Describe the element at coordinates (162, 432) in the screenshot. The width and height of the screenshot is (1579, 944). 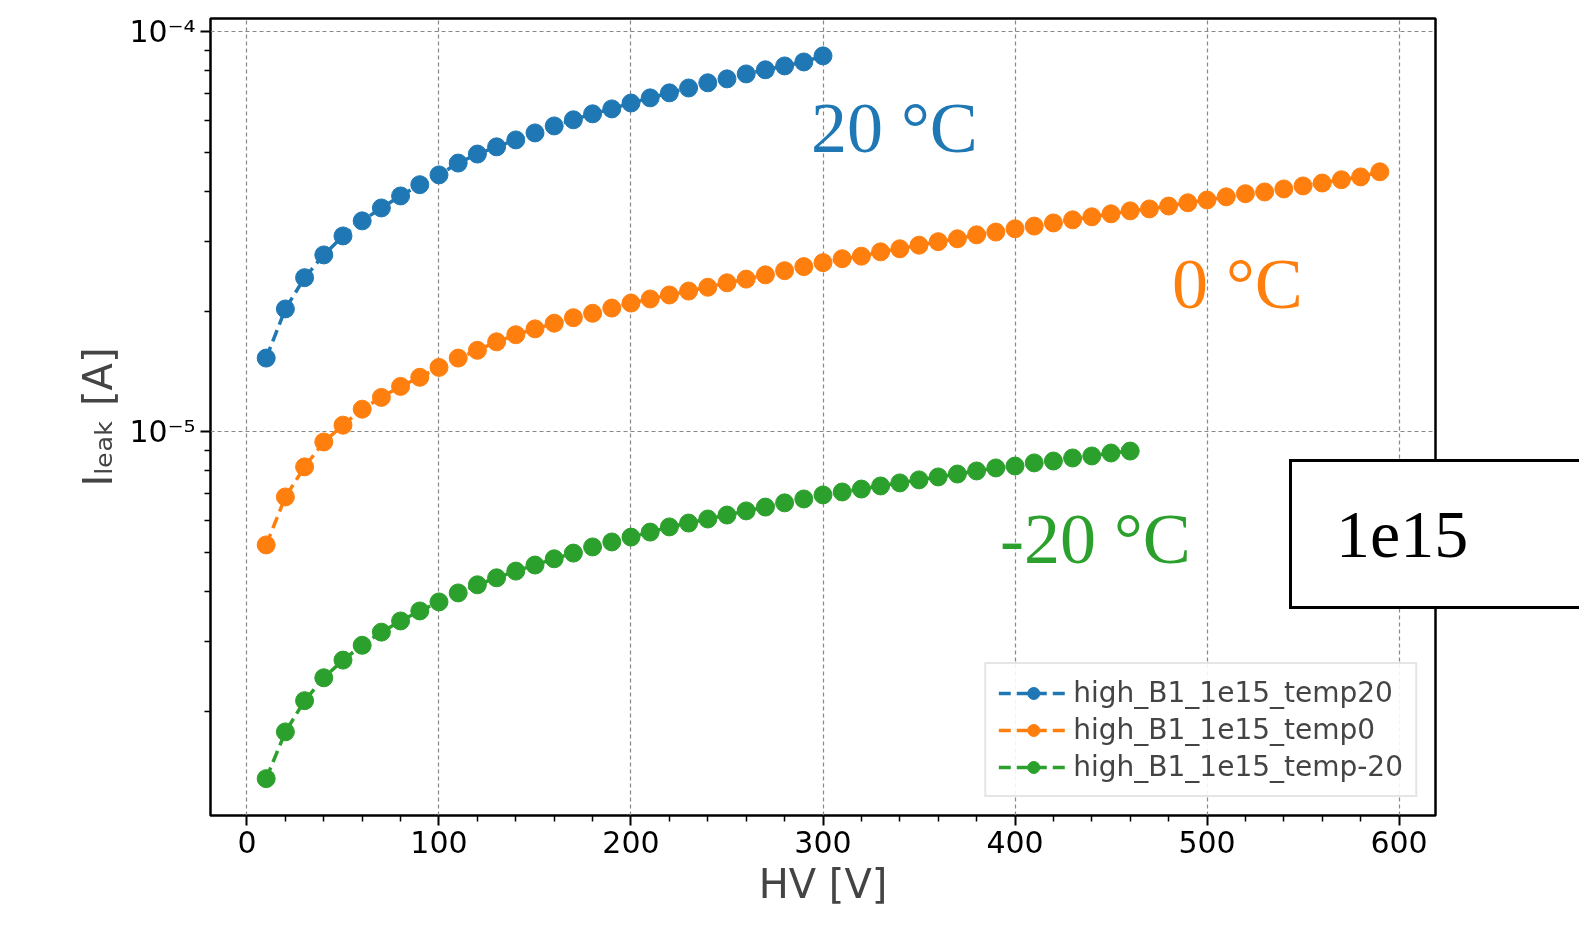
I see `y-tick-label: 10⁻⁵` at that location.